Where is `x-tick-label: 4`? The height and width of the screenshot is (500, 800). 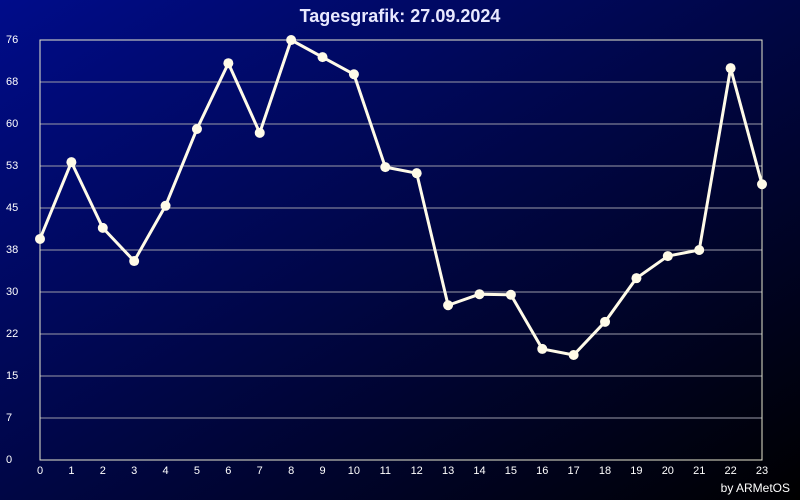 x-tick-label: 4 is located at coordinates (166, 471).